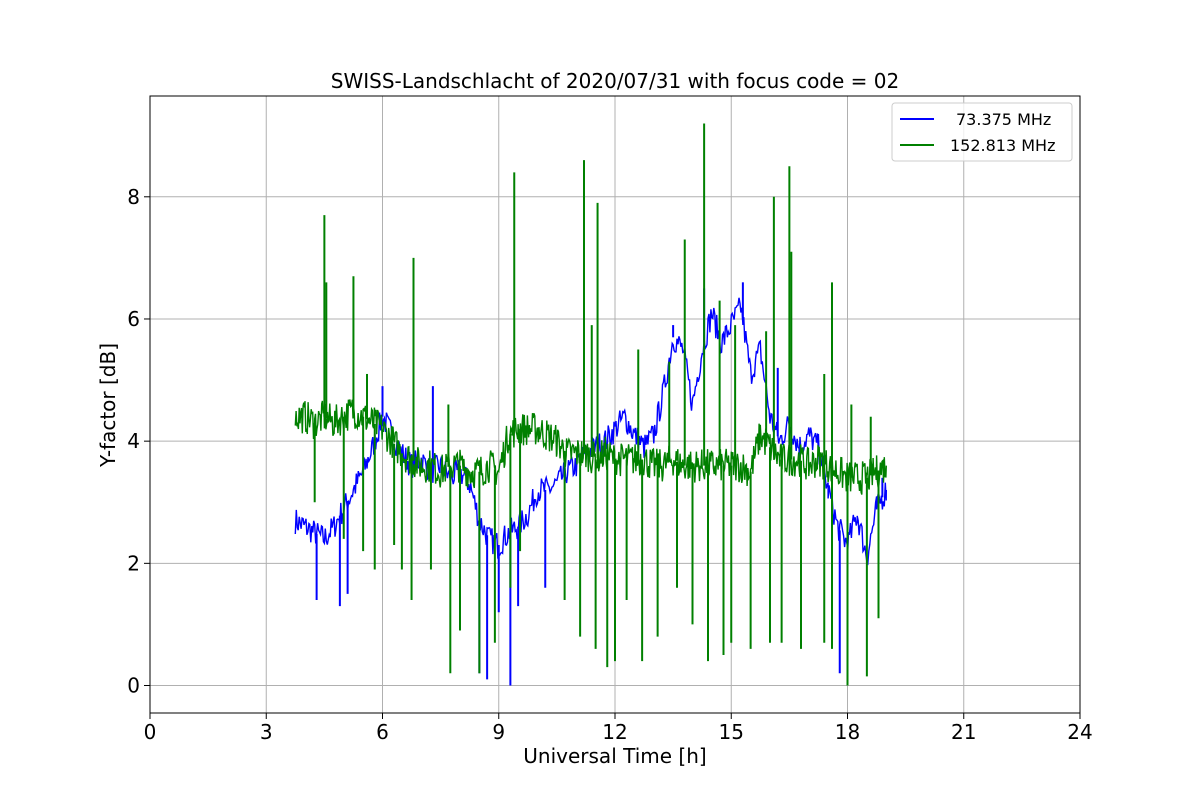 This screenshot has height=805, width=1200. I want to click on legend-label-series-1: 73.375 MHz, so click(1003, 119).